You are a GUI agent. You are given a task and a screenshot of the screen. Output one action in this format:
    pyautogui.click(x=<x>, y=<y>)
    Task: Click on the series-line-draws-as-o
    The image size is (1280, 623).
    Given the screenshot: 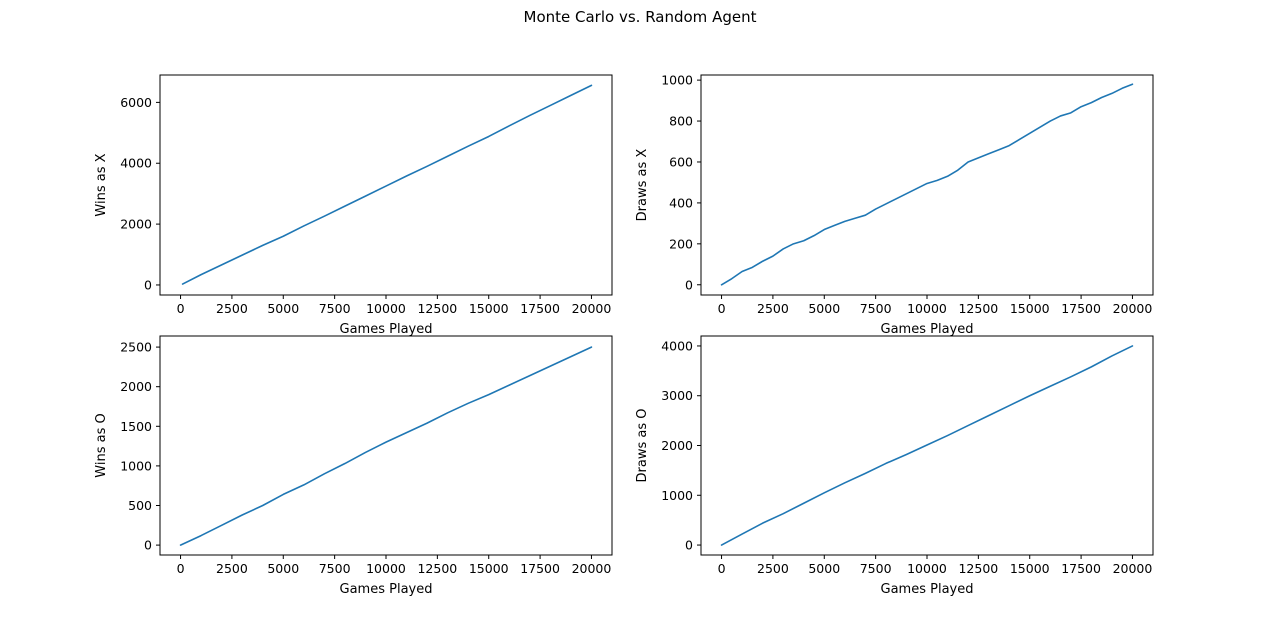 What is the action you would take?
    pyautogui.click(x=927, y=445)
    